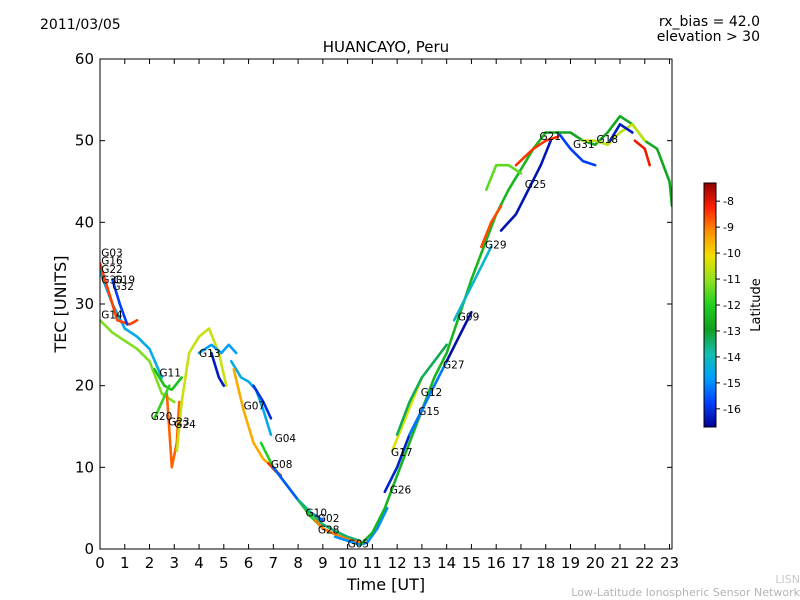 This screenshot has width=800, height=600. I want to click on series-g12, so click(422, 390).